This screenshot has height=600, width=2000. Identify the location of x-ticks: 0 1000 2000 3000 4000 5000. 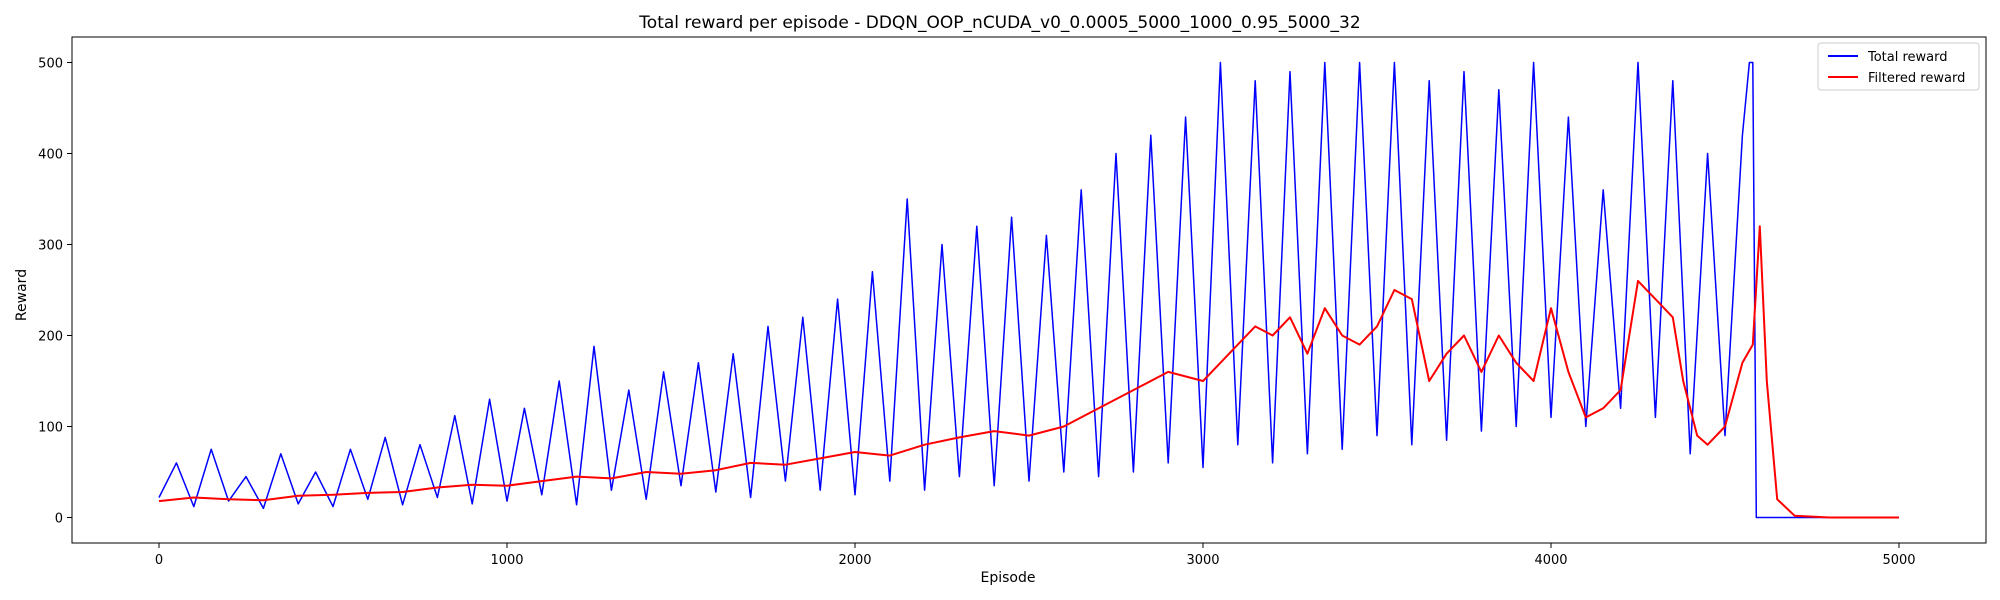
(1035, 555).